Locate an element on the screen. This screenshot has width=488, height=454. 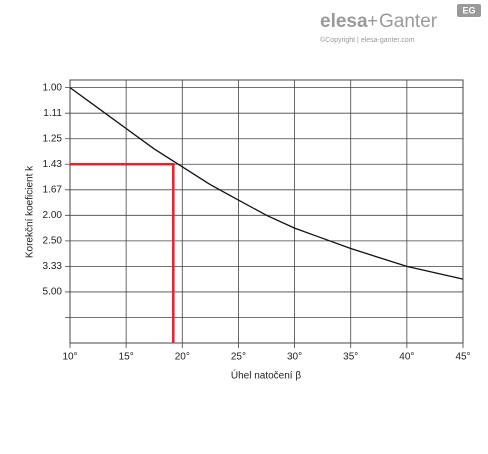
y-tick-label: 2.00 is located at coordinates (53, 215).